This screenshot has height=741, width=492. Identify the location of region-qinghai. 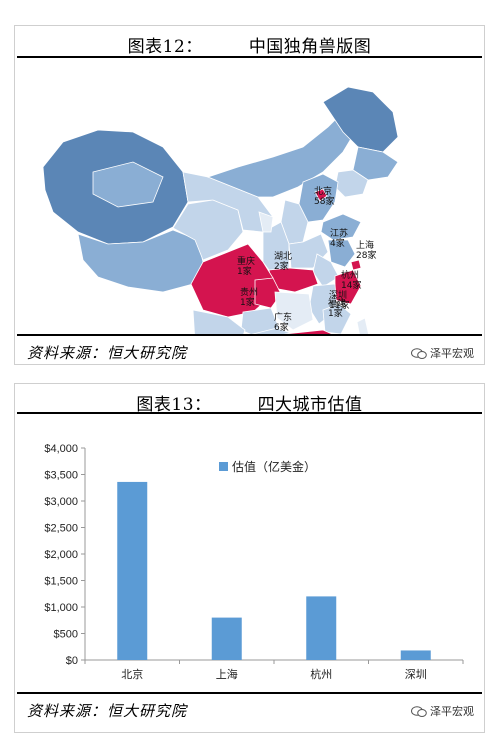
(208, 230).